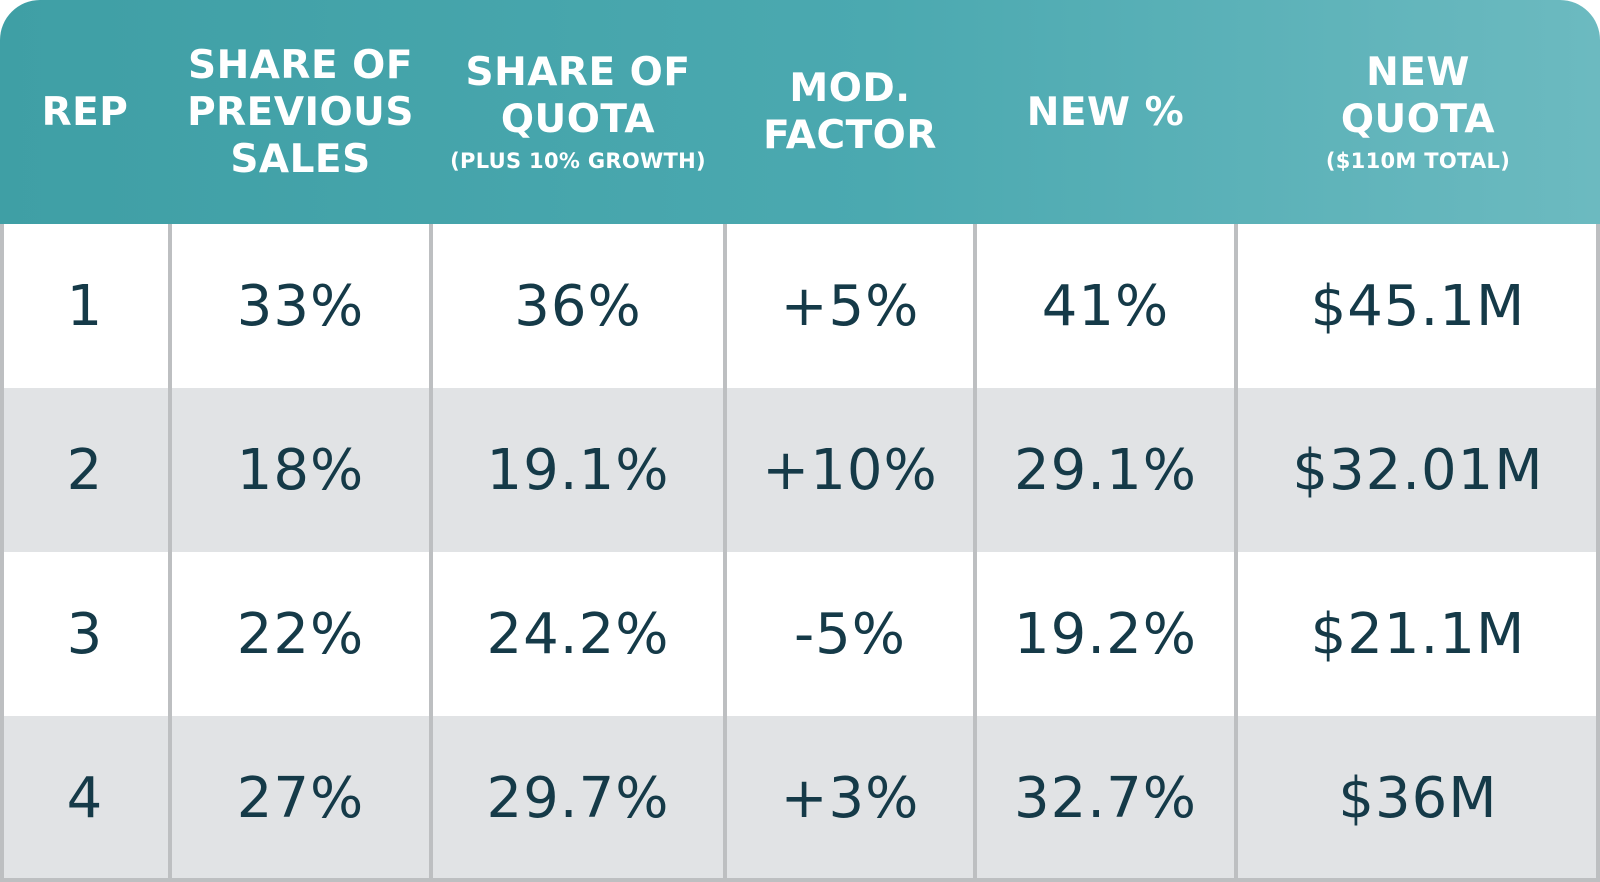  What do you see at coordinates (1418, 470) in the screenshot?
I see `cell-new-quota: $32.01M` at bounding box center [1418, 470].